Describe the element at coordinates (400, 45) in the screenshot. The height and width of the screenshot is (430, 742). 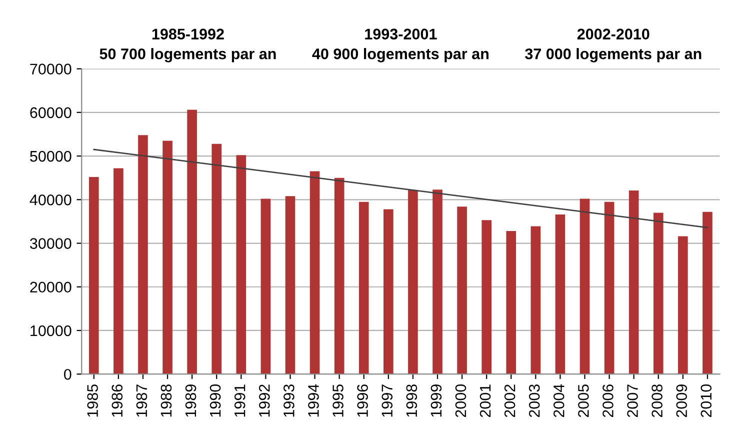
I see `text: 1993-2001 40 900 logements par an` at that location.